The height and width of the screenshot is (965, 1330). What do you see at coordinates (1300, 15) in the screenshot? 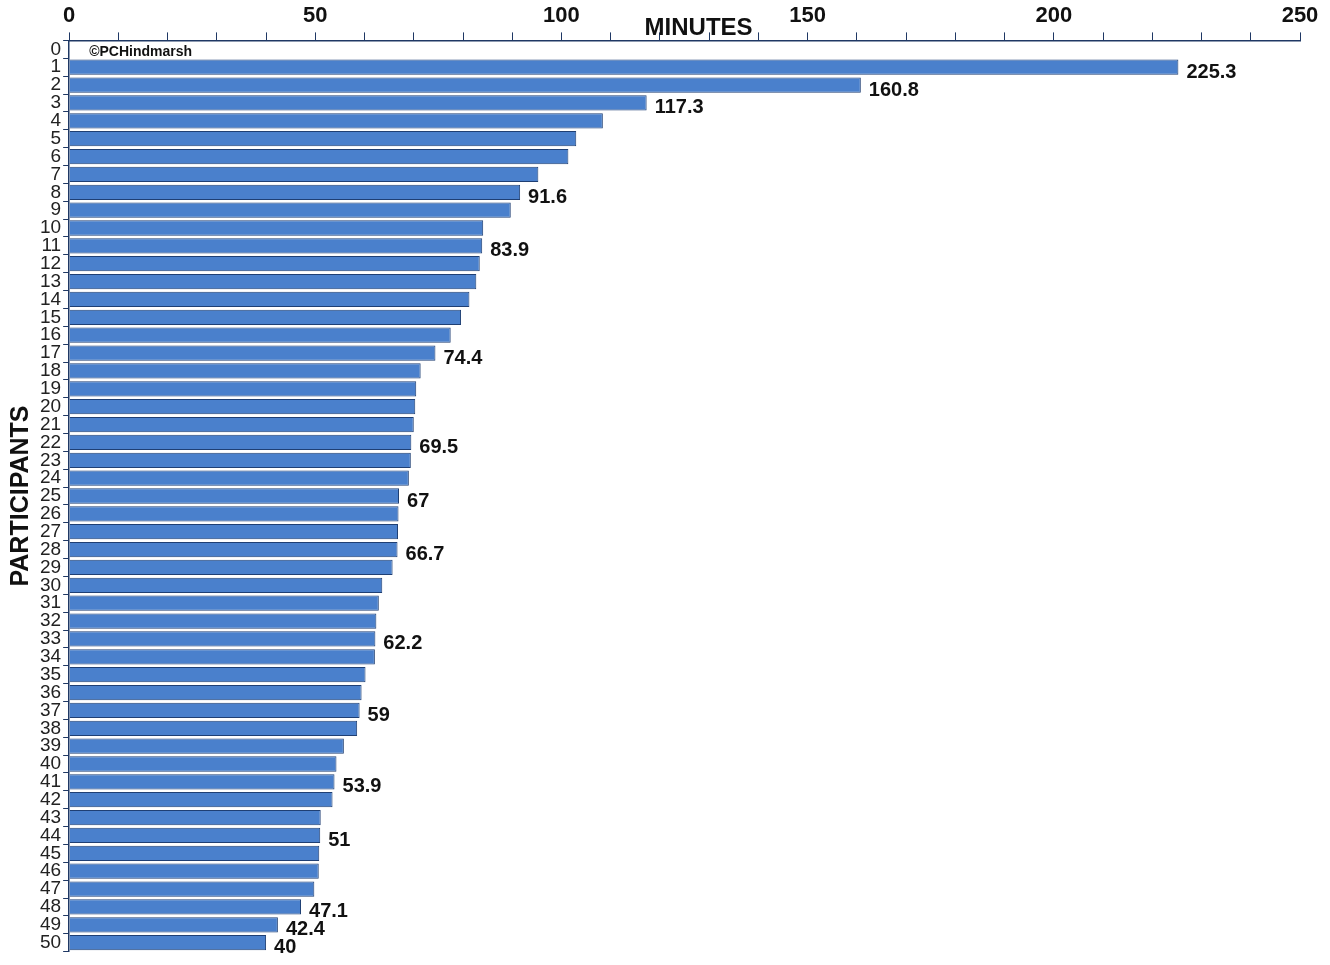
I see `x-tick-label: 250` at bounding box center [1300, 15].